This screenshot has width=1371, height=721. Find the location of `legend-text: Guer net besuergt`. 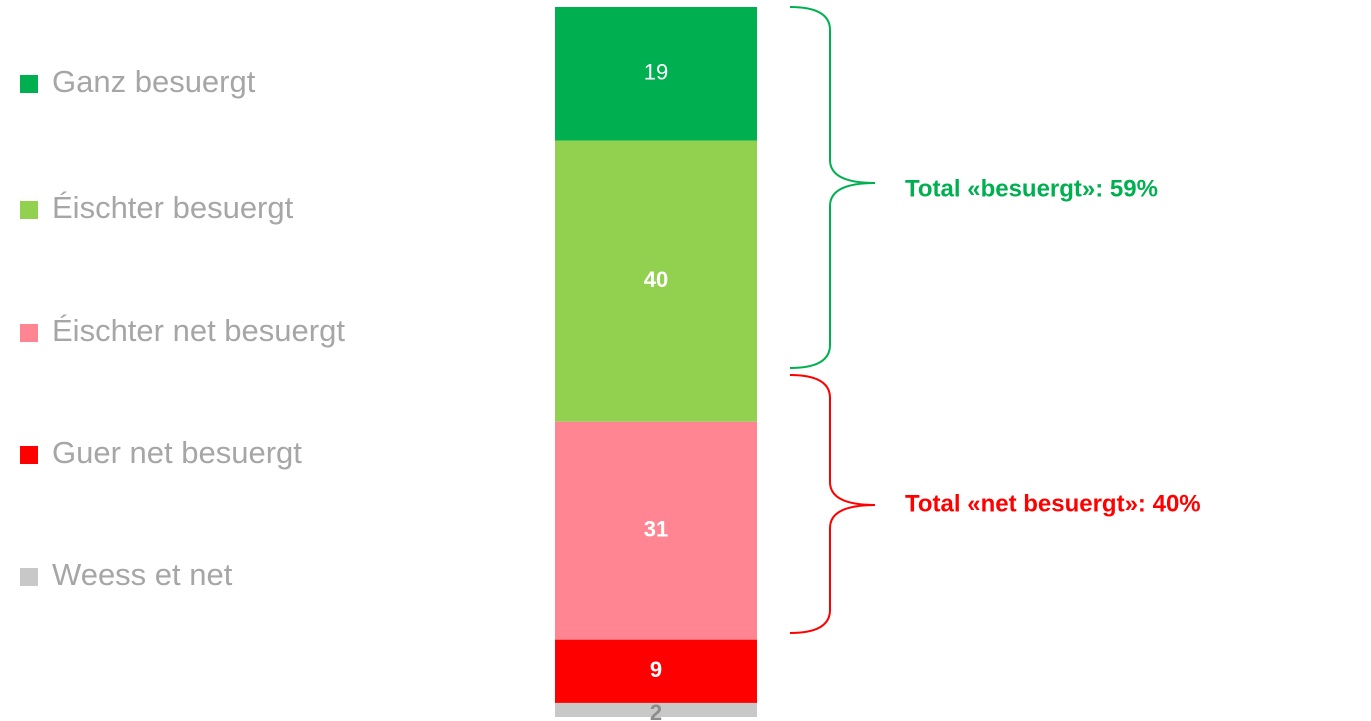

legend-text: Guer net besuergt is located at coordinates (177, 452).